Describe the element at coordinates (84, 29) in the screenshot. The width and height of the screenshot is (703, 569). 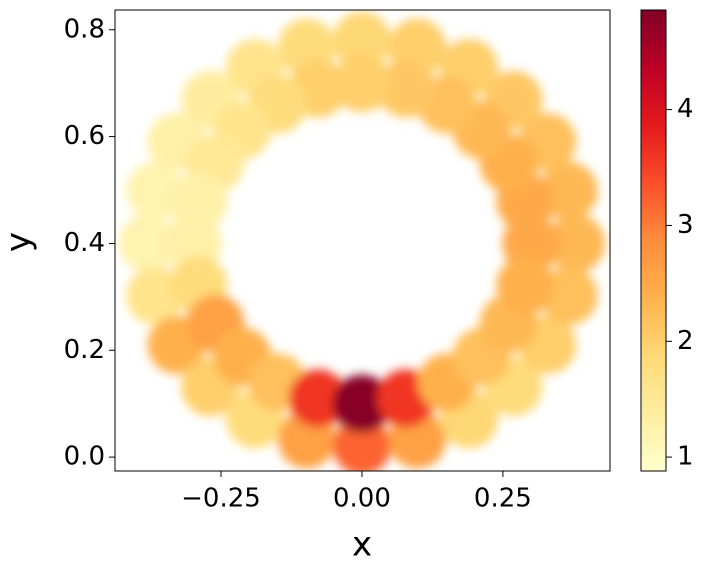
I see `y-tick-label: 0.8` at that location.